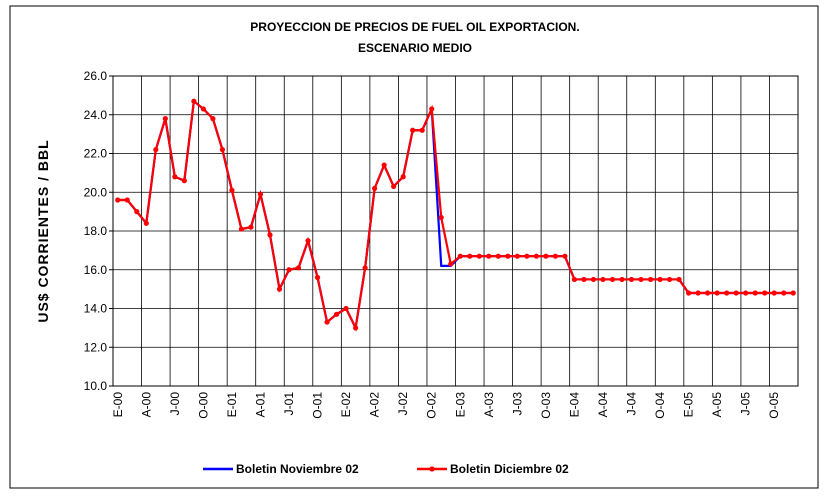 This screenshot has height=496, width=830. Describe the element at coordinates (346, 405) in the screenshot. I see `x-tick-label: E-02` at that location.